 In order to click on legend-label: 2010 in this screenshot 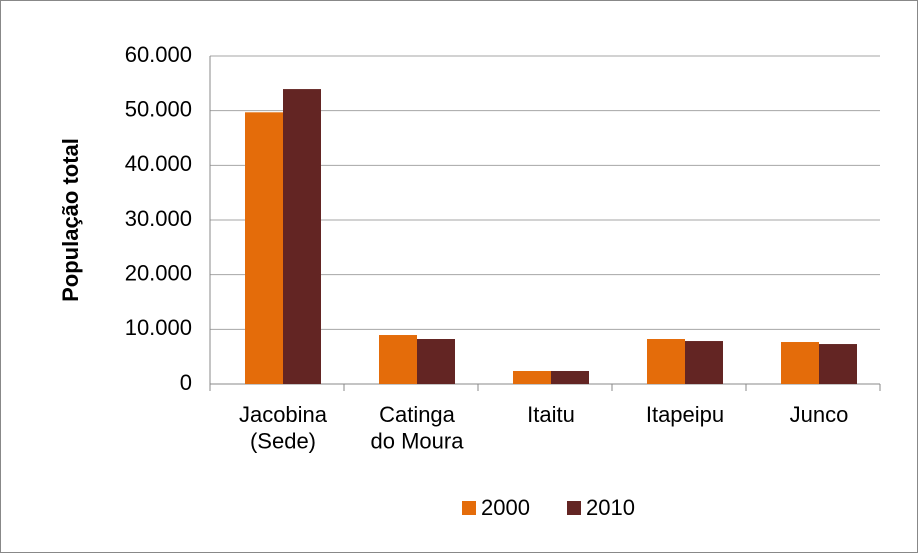, I will do `click(610, 507)`.